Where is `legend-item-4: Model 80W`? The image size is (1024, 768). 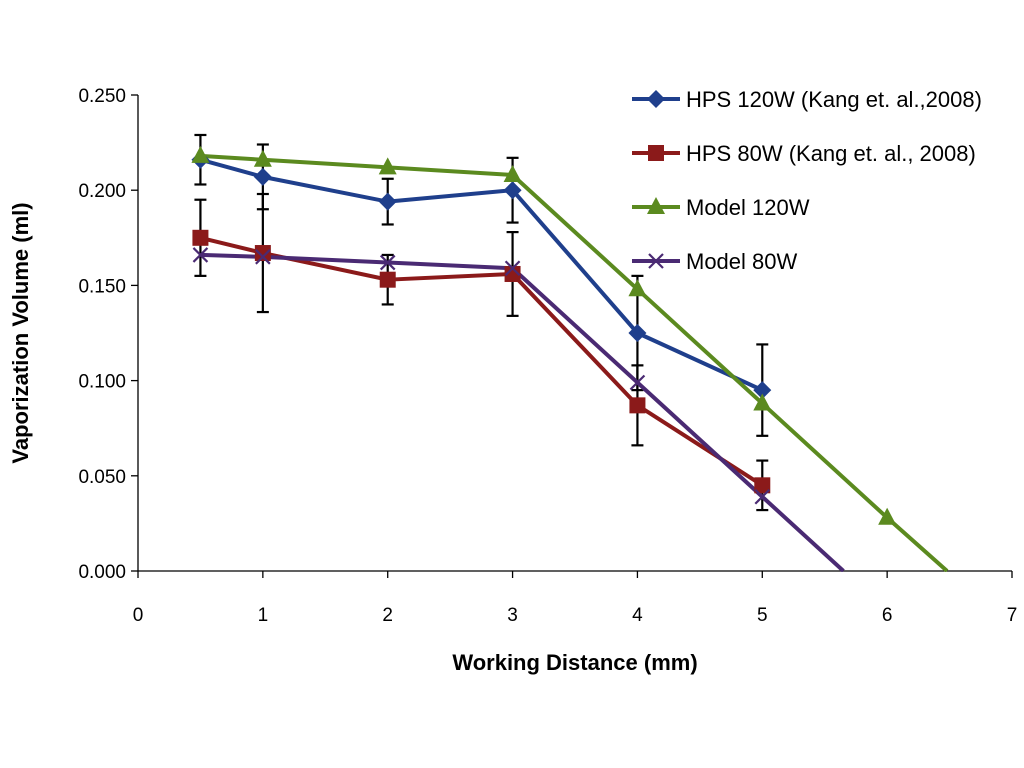
legend-item-4: Model 80W is located at coordinates (715, 261).